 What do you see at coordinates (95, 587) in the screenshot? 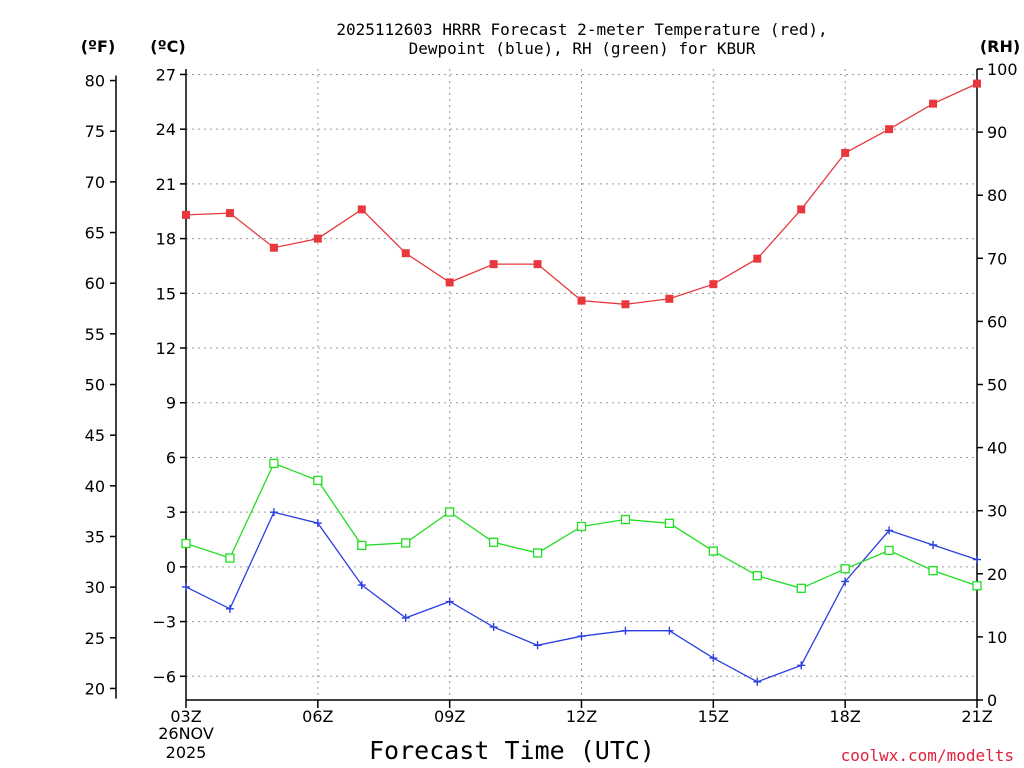
I see `fahrenheit-tick-label: 30` at bounding box center [95, 587].